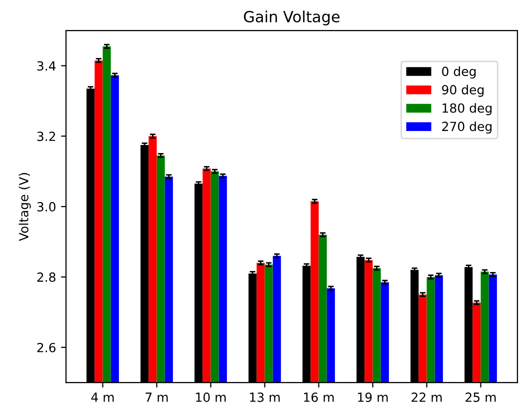 This screenshot has height=407, width=528. I want to click on y-tick-label: 3.4, so click(46, 66).